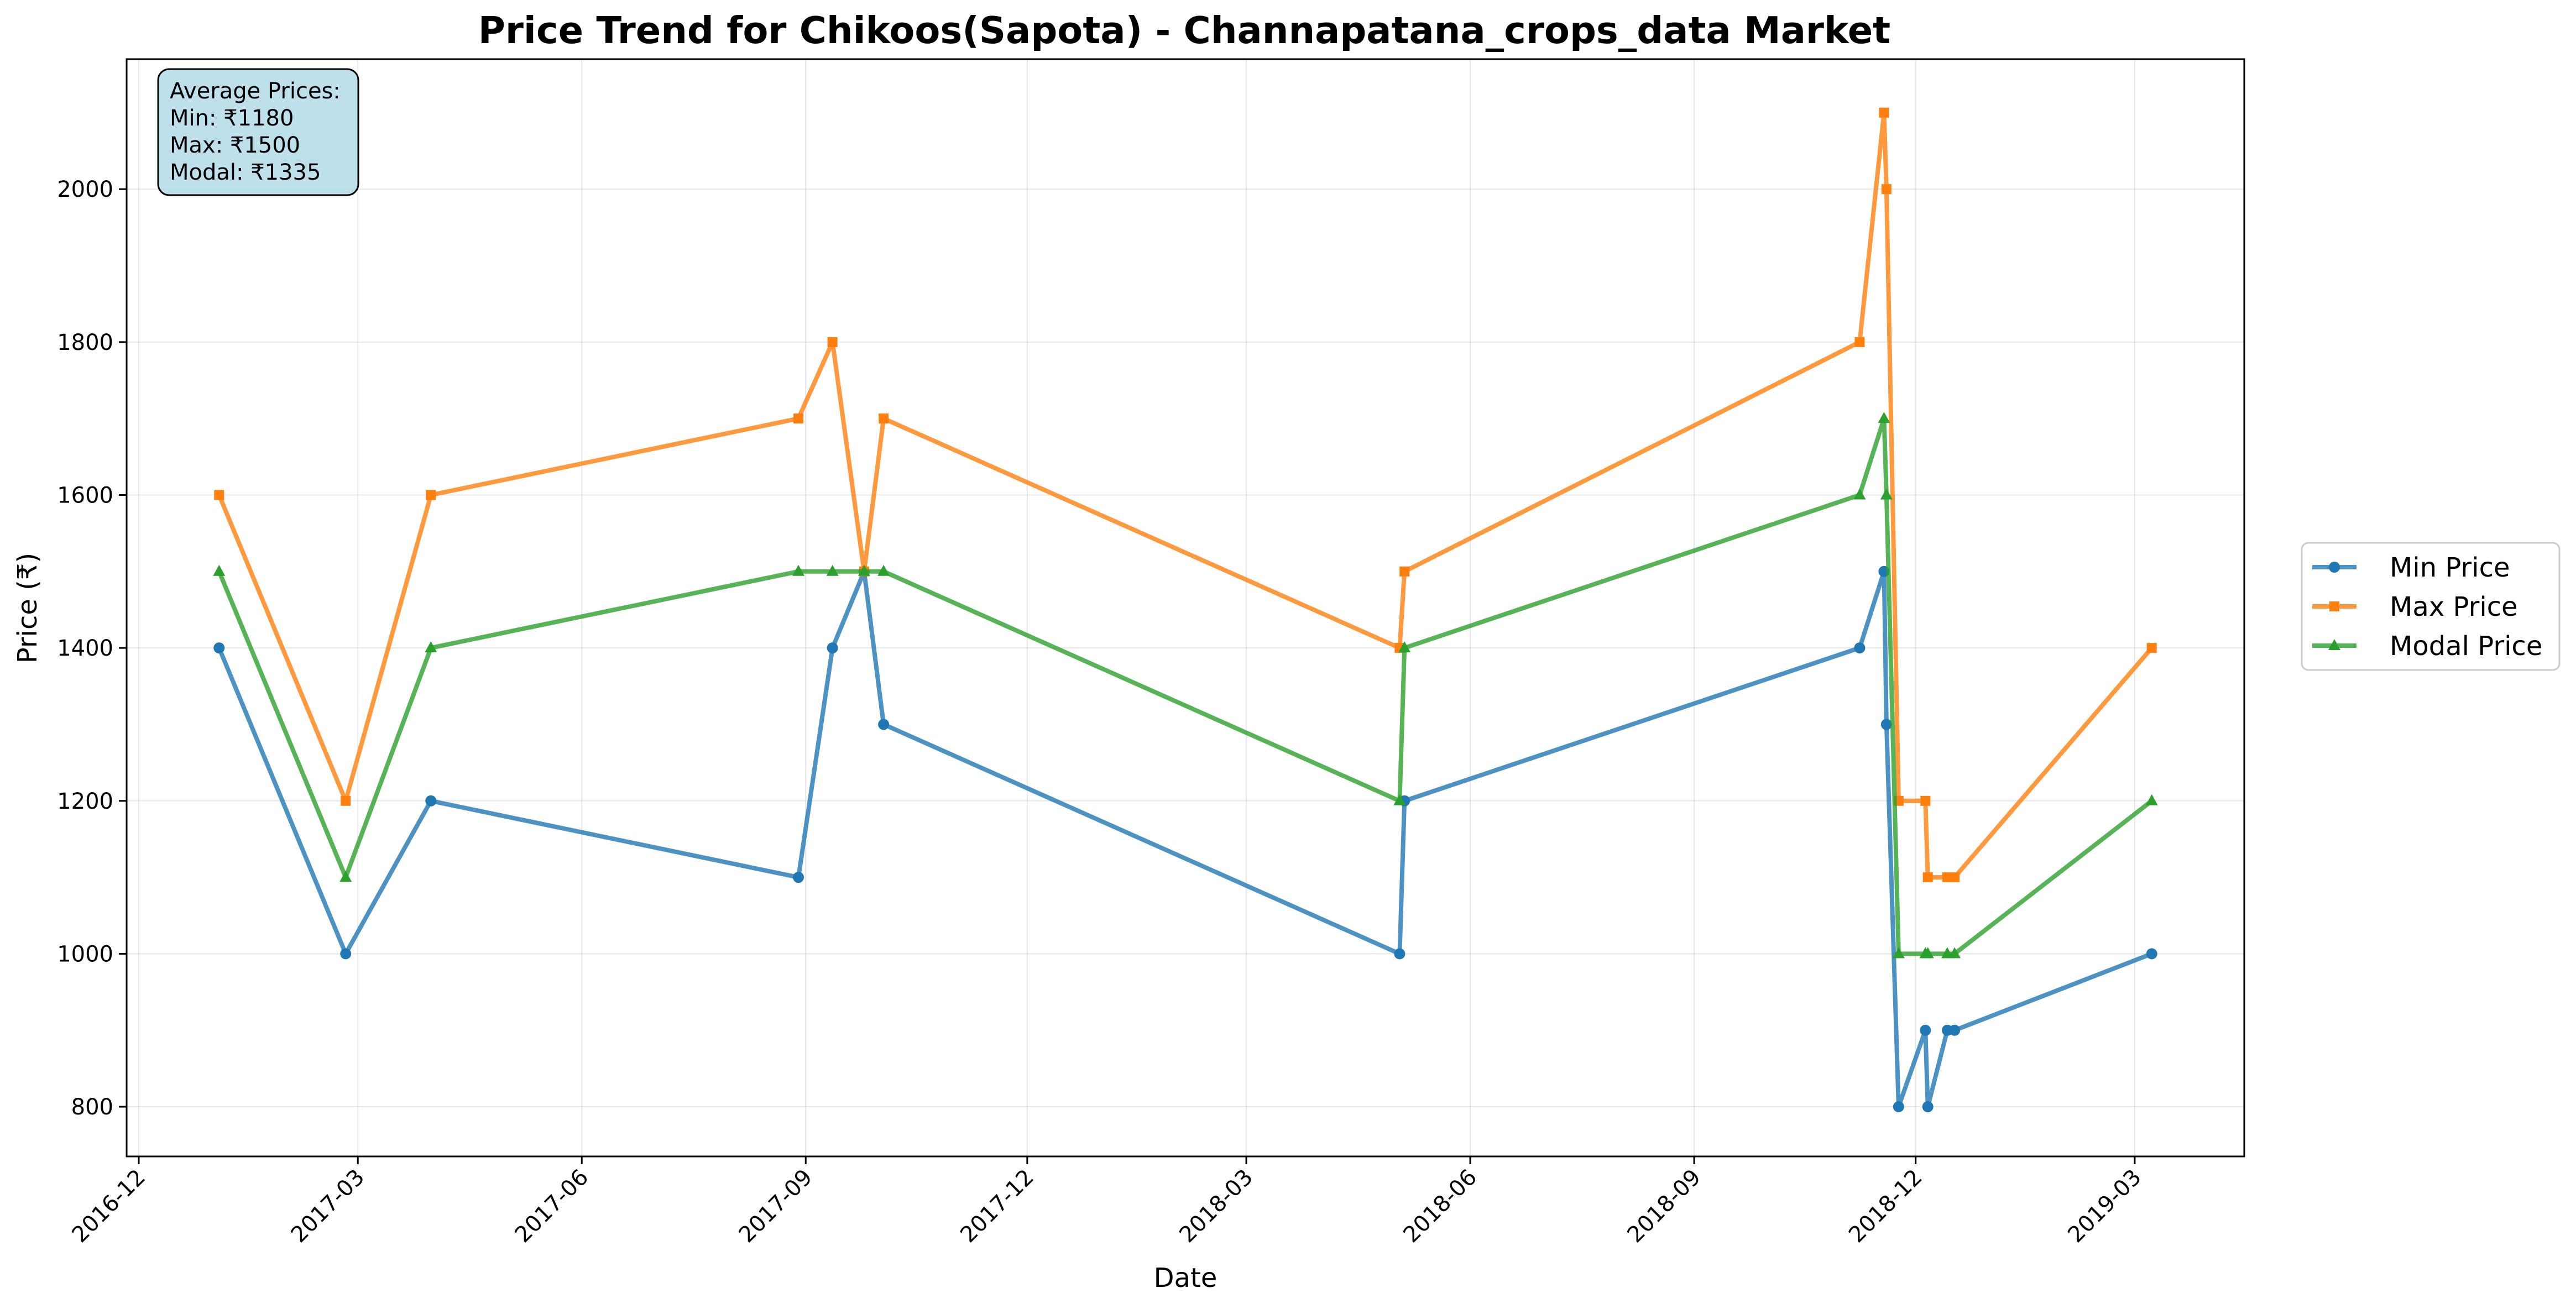 This screenshot has width=2576, height=1309. What do you see at coordinates (85, 801) in the screenshot?
I see `y-tick-label: 1200` at bounding box center [85, 801].